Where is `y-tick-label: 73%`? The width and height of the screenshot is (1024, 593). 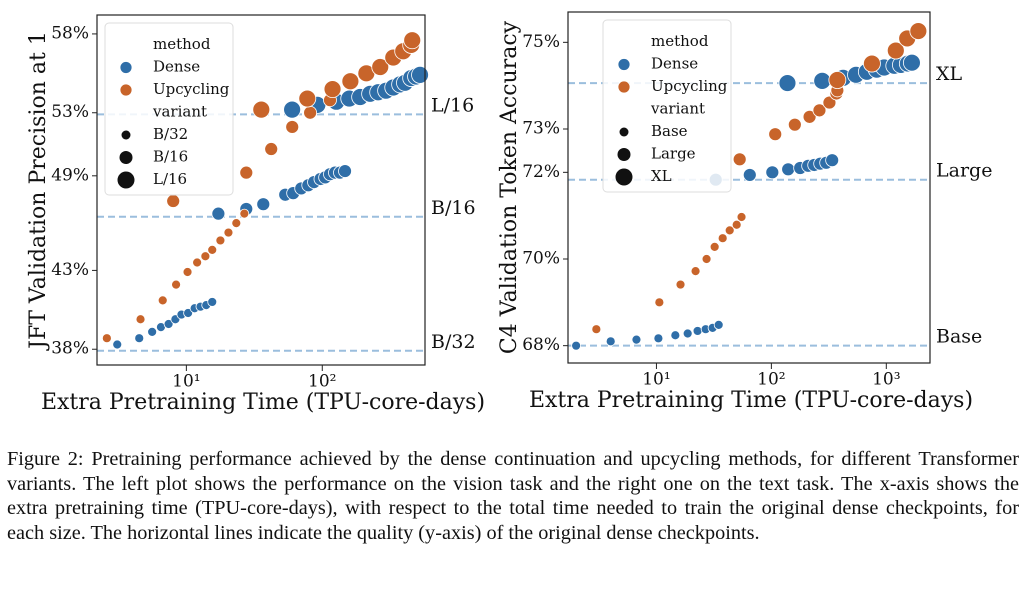 y-tick-label: 73% is located at coordinates (541, 129).